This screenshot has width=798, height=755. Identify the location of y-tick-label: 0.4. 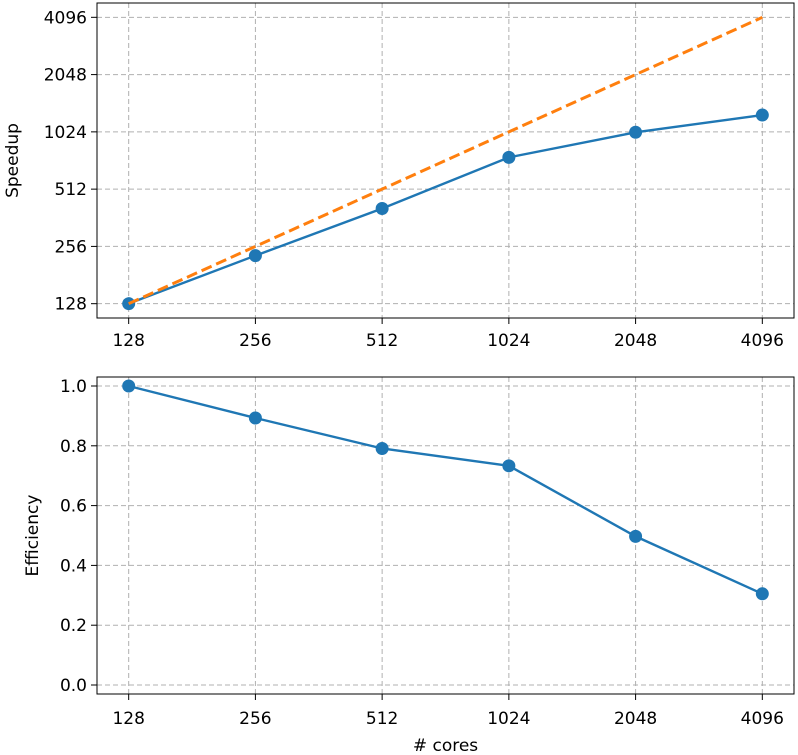
(73, 566).